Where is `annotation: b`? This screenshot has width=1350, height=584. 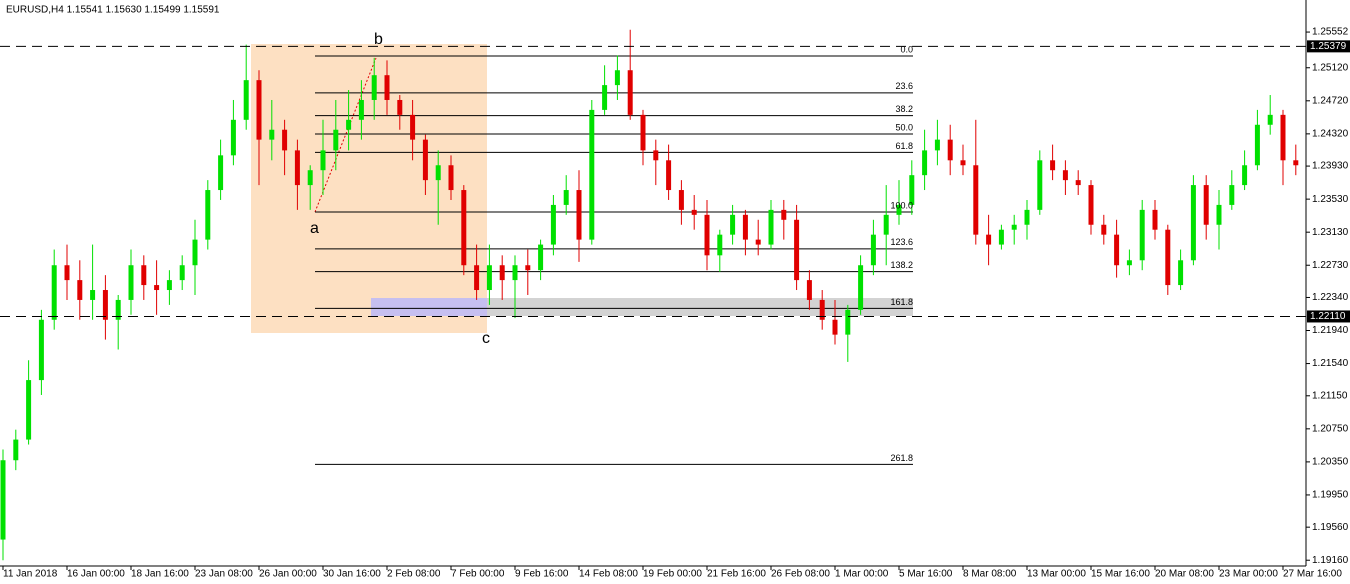 annotation: b is located at coordinates (378, 39).